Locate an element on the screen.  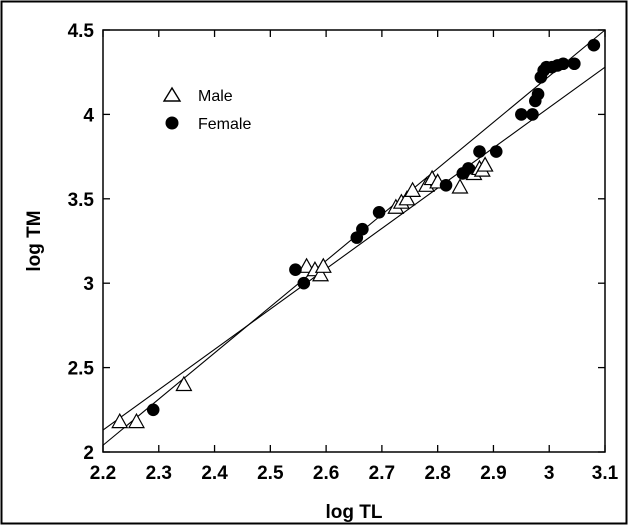
x-tick-label: 3 is located at coordinates (549, 473).